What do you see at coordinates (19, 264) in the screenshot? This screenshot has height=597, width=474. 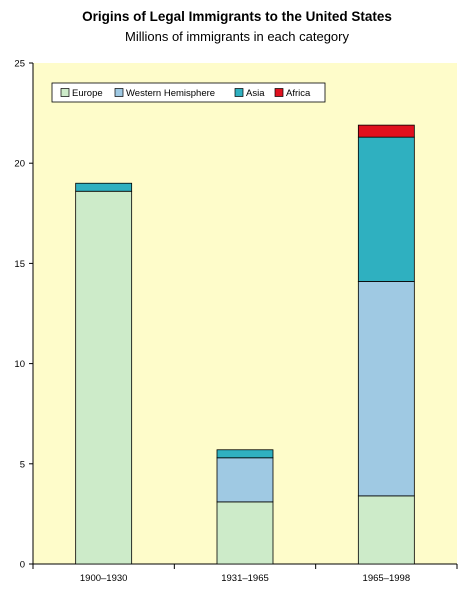 I see `y-tick-label: 15` at bounding box center [19, 264].